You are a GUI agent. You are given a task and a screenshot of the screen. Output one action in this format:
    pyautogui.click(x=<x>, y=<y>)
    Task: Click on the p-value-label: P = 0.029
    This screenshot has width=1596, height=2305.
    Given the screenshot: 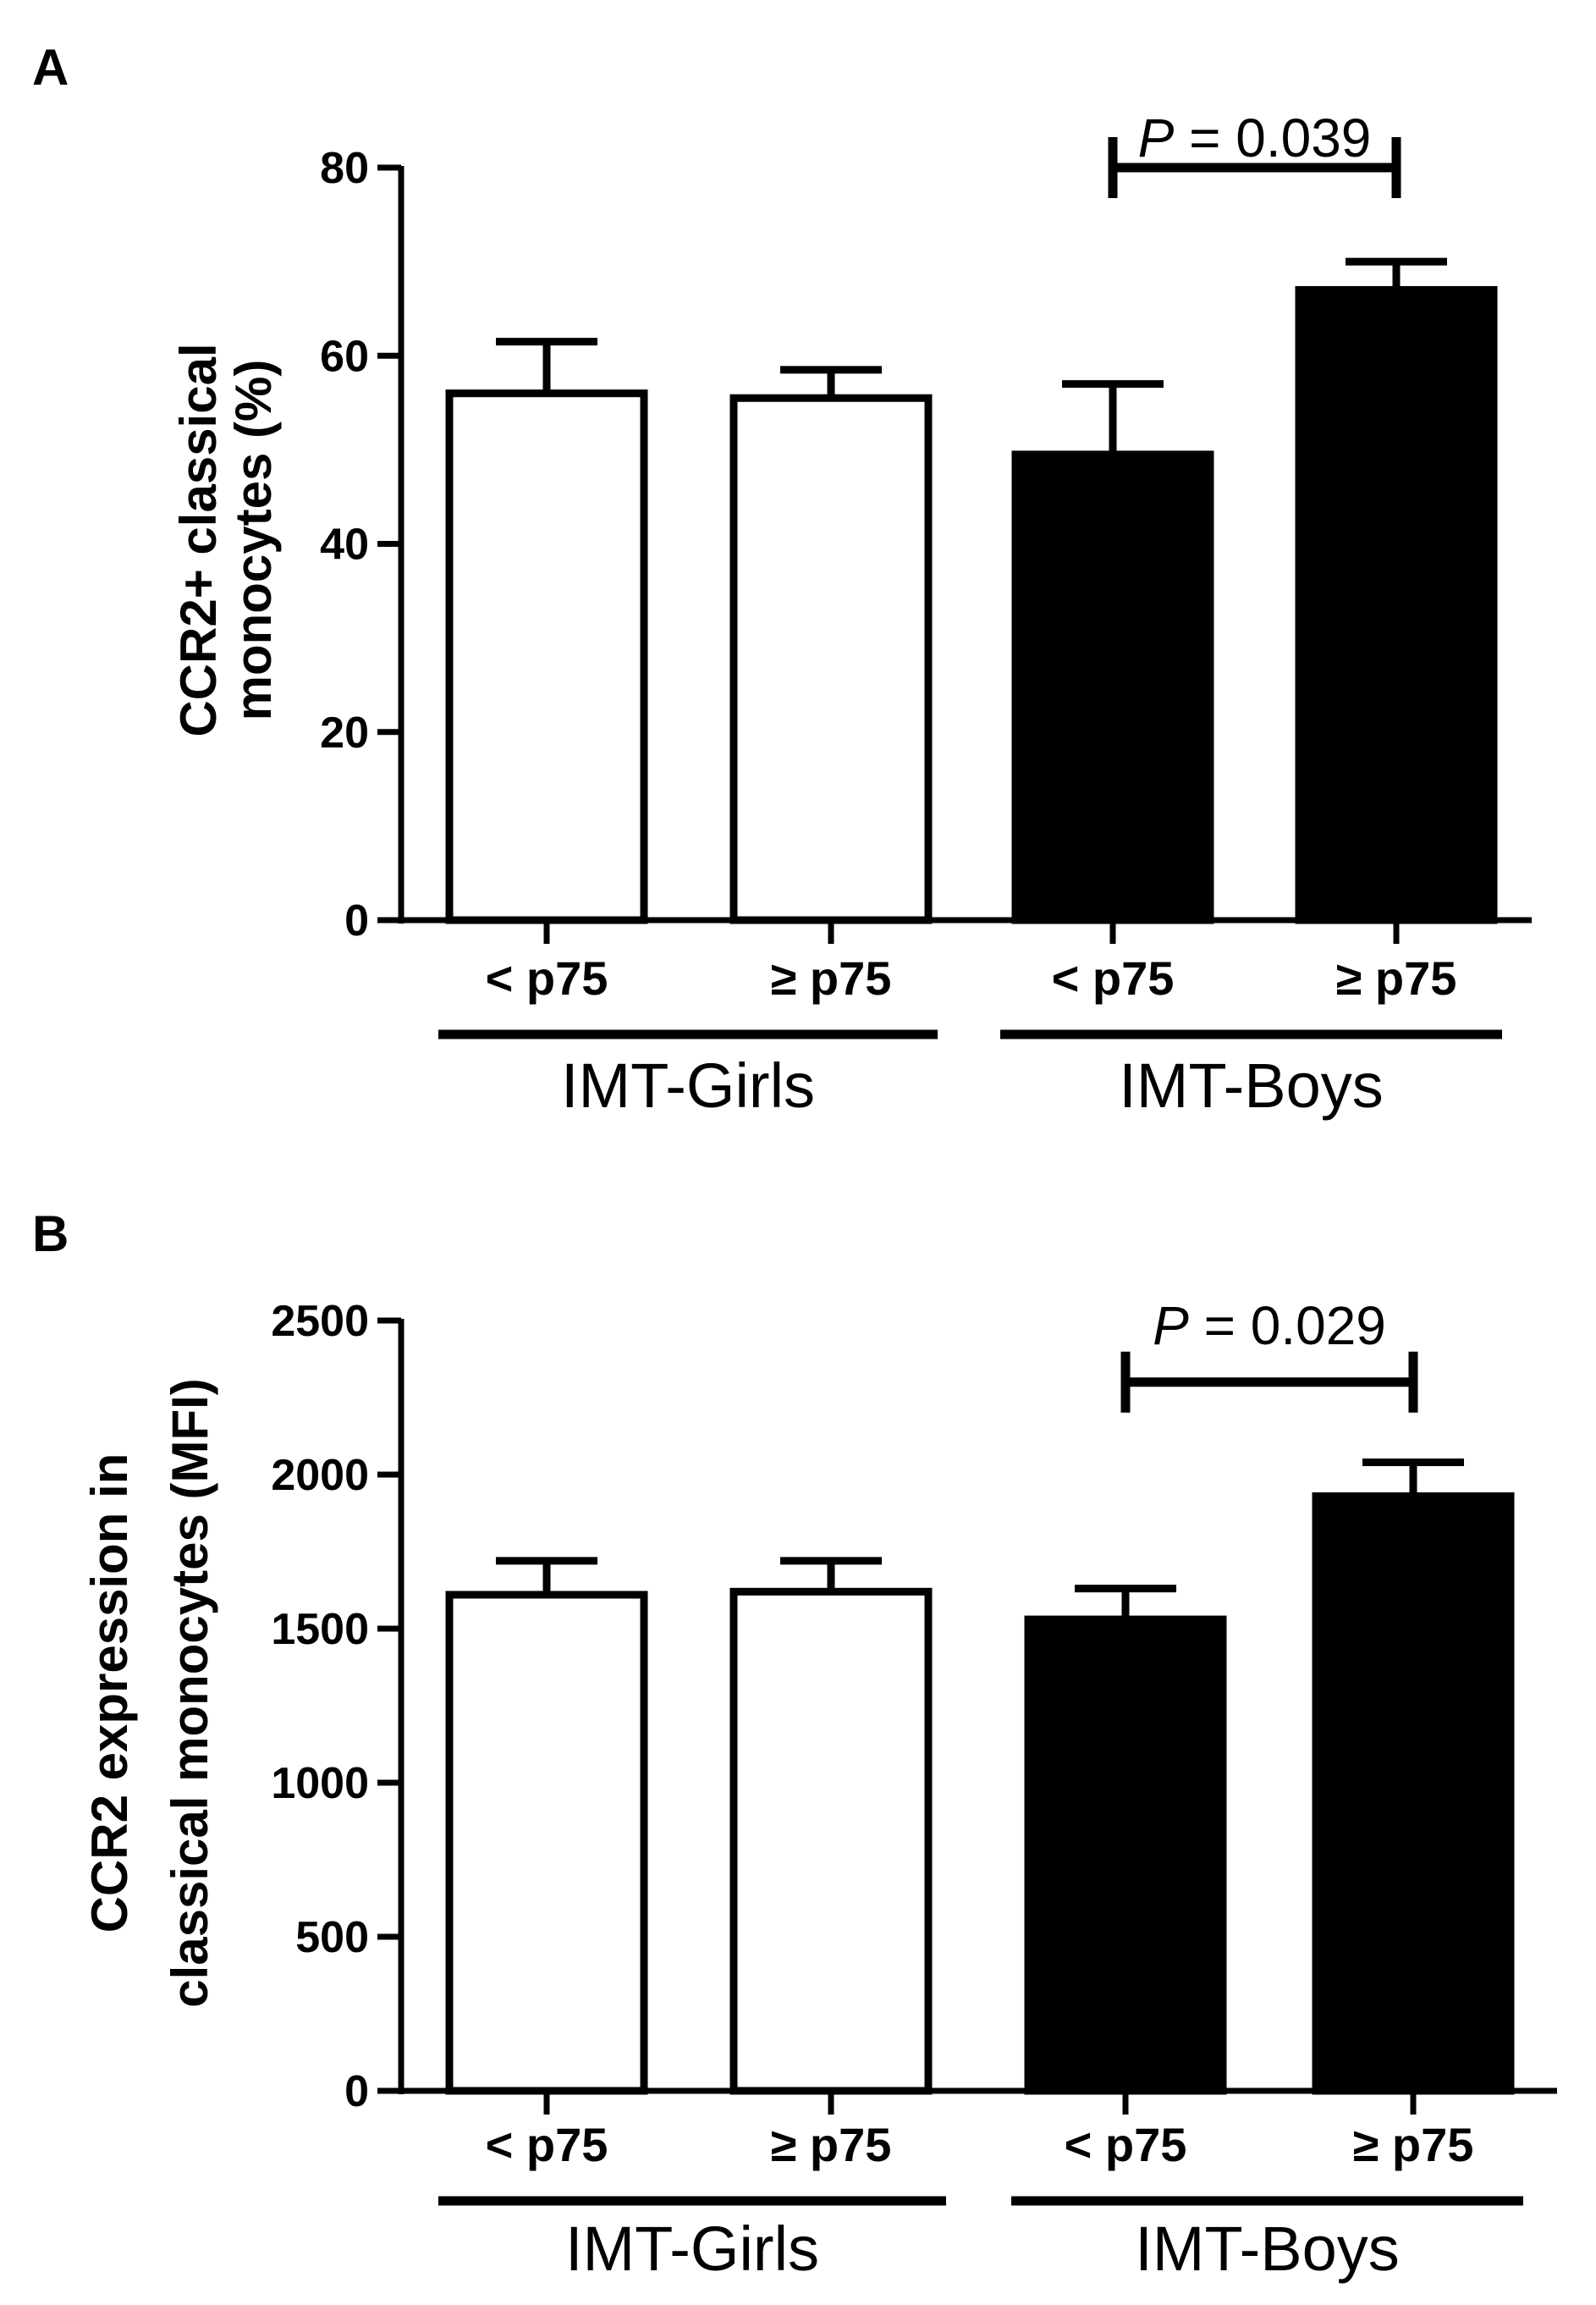 What is the action you would take?
    pyautogui.click(x=1269, y=1325)
    